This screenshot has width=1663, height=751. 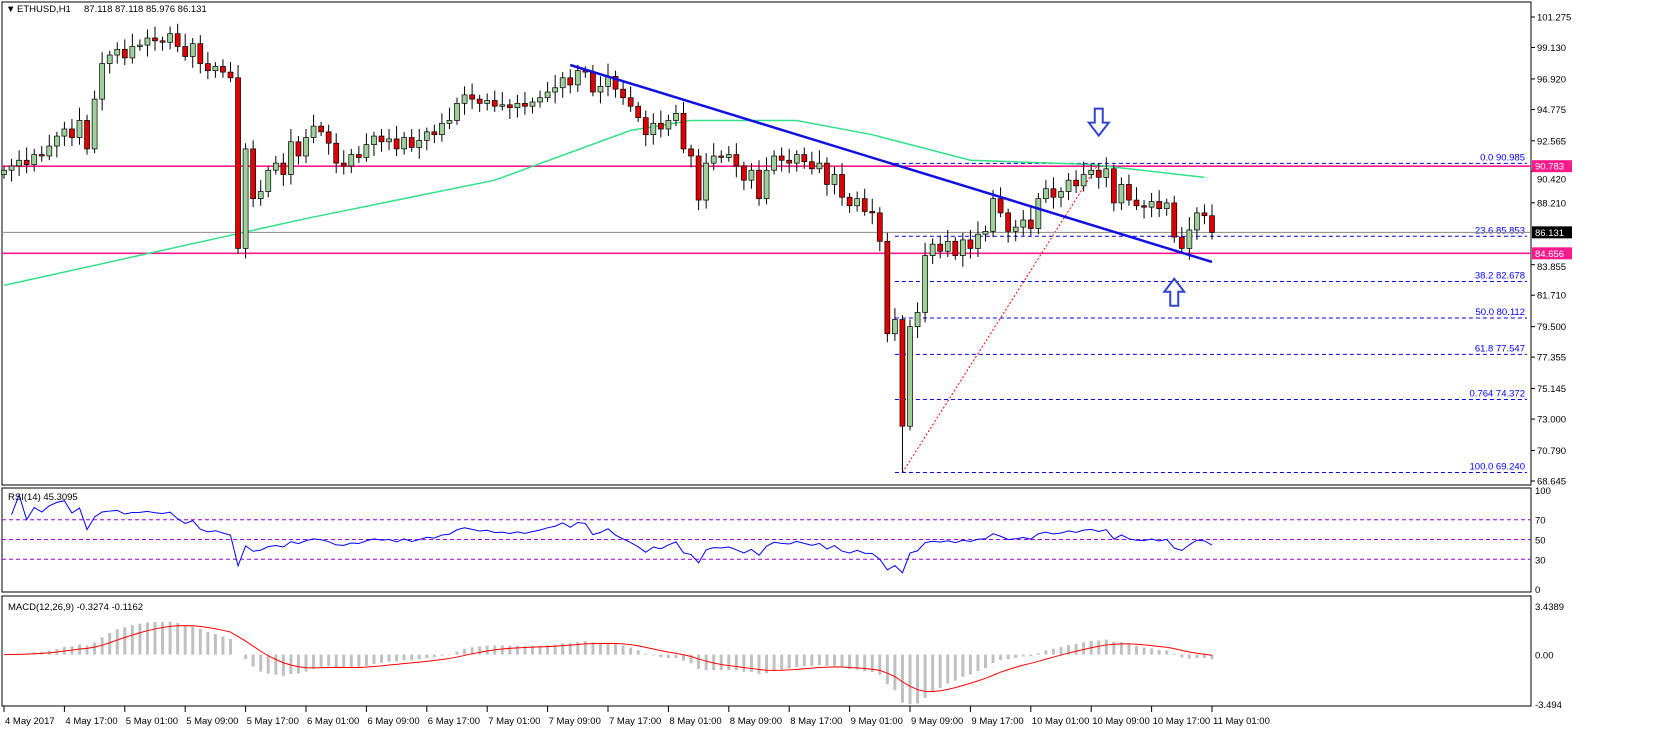 I want to click on fib-level-label: 0.0 90.985, so click(x=1502, y=157).